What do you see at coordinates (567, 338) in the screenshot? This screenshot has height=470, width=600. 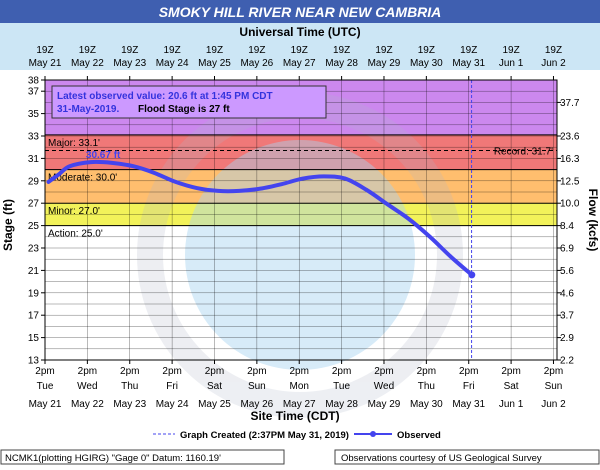 I see `right-tick-label: 2.9` at bounding box center [567, 338].